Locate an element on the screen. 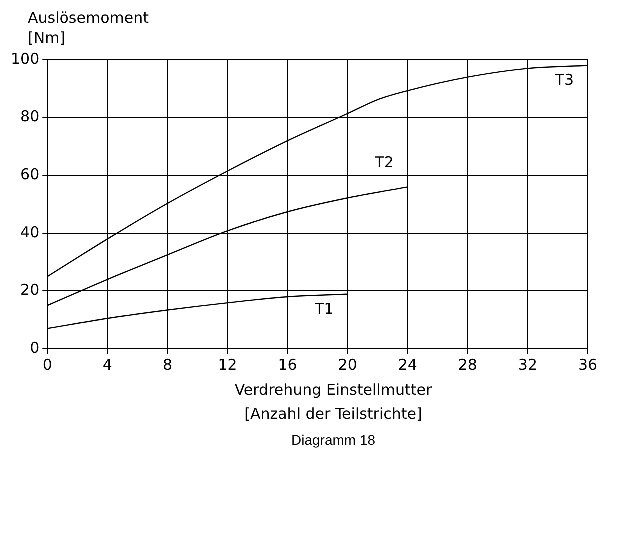 This screenshot has width=627, height=543. series-label: T1 is located at coordinates (324, 309).